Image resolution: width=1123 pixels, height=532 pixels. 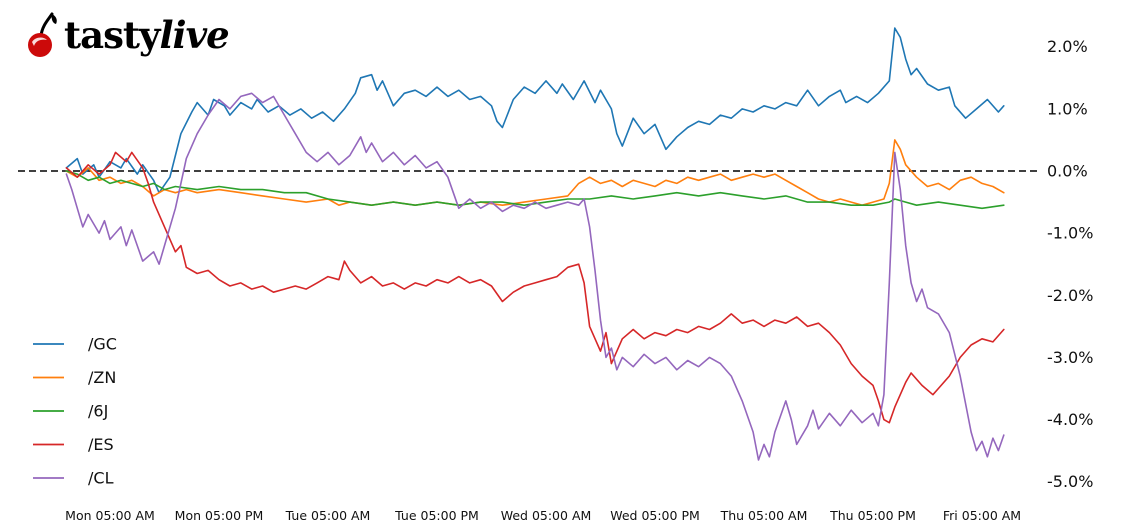 What do you see at coordinates (98, 411) in the screenshot?
I see `legend-label-6j: /6J` at bounding box center [98, 411].